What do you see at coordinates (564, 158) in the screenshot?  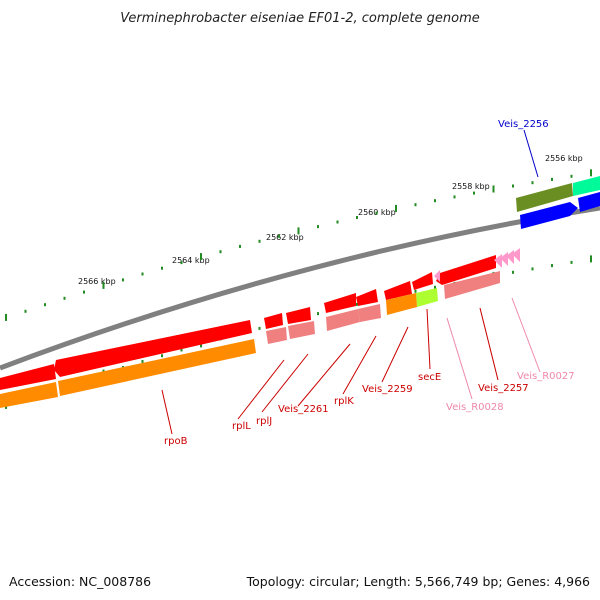 I see `tick-label-2556: 2556 kbp` at bounding box center [564, 158].